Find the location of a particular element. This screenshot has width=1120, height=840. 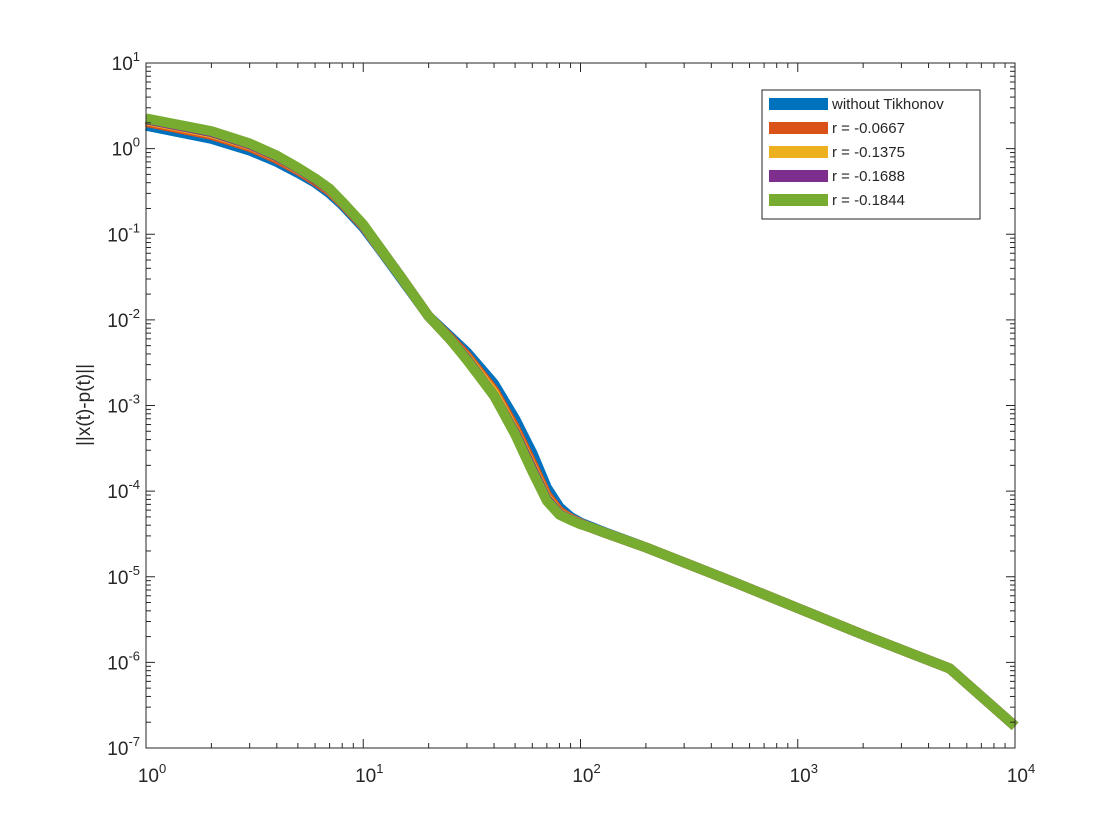

x-tick-label-3: 10³ is located at coordinates (804, 774).